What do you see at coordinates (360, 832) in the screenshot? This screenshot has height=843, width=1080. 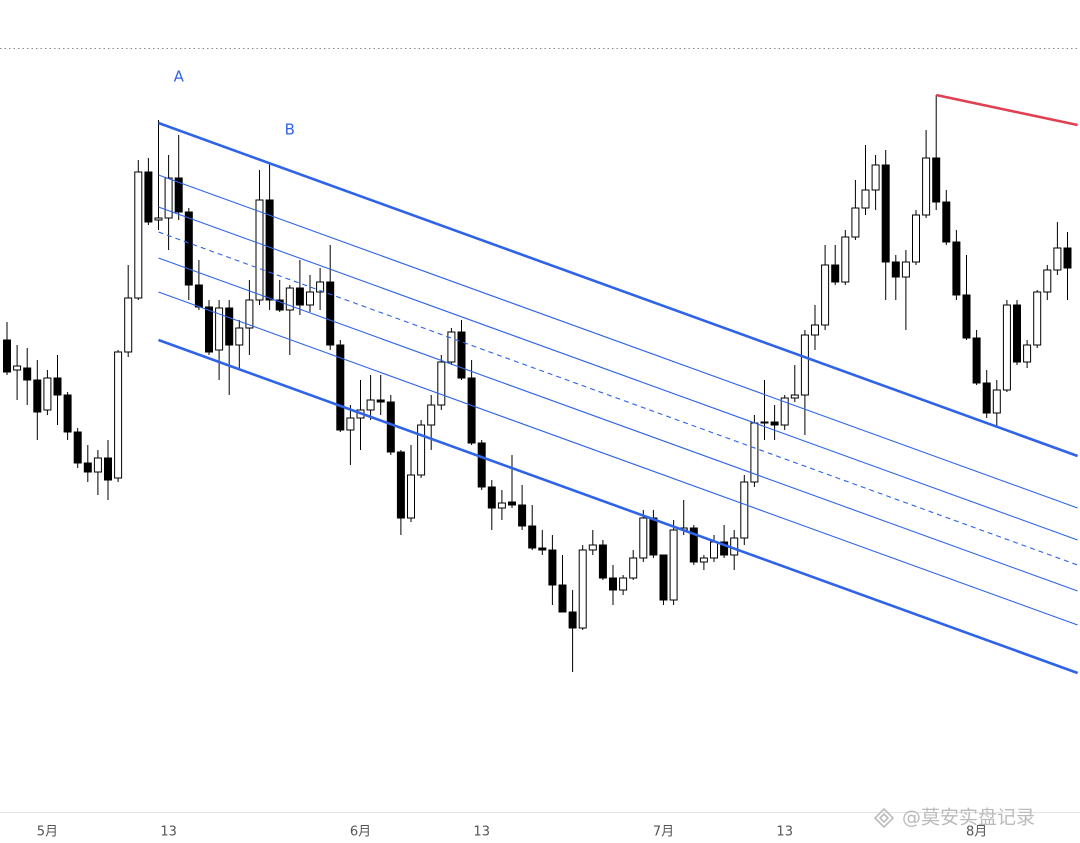 I see `x-tick-label: 6月` at bounding box center [360, 832].